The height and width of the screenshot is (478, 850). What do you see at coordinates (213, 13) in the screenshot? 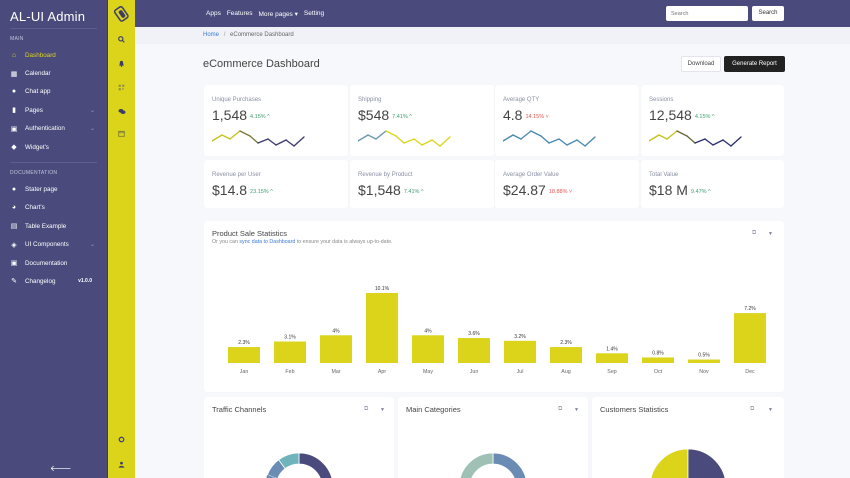
I see `topnav-link: Apps` at bounding box center [213, 13].